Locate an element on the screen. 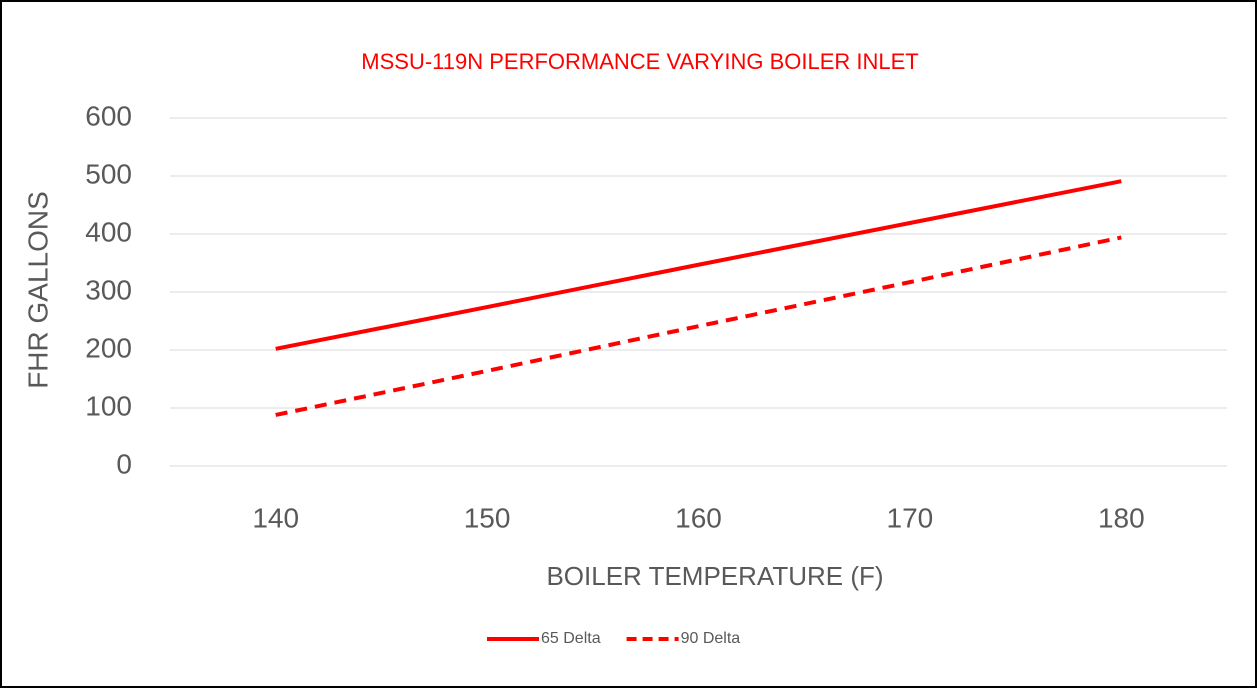 Image resolution: width=1257 pixels, height=688 pixels. x-tick-label: 140 is located at coordinates (275, 517).